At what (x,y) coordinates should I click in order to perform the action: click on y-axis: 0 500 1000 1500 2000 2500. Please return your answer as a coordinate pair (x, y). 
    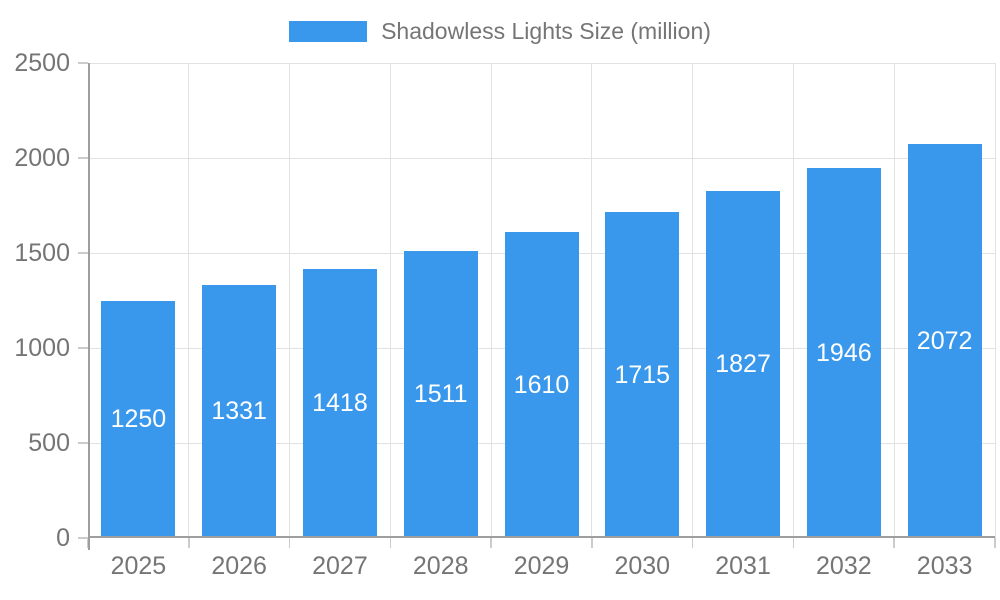
    Looking at the image, I should click on (35, 300).